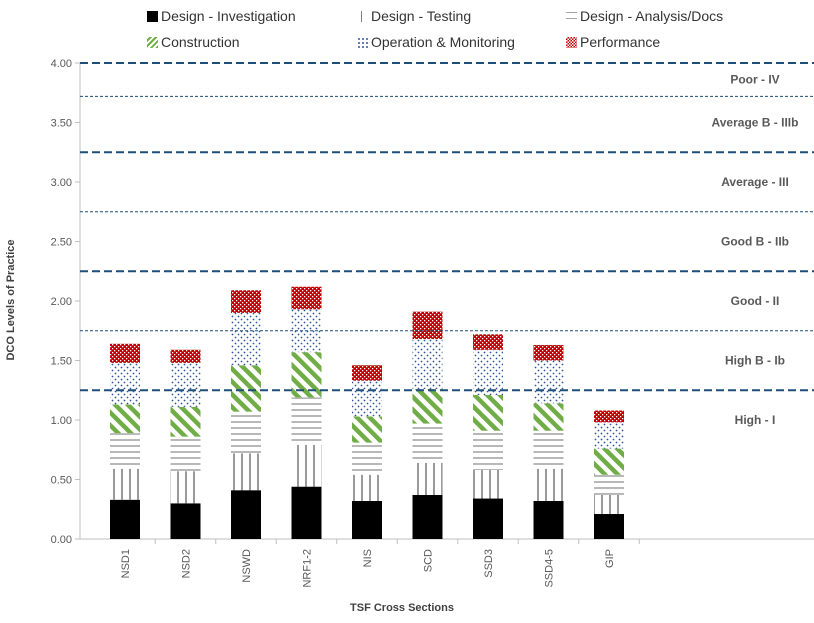 The width and height of the screenshot is (814, 623). Describe the element at coordinates (126, 563) in the screenshot. I see `x-tick-label: NSD1` at that location.